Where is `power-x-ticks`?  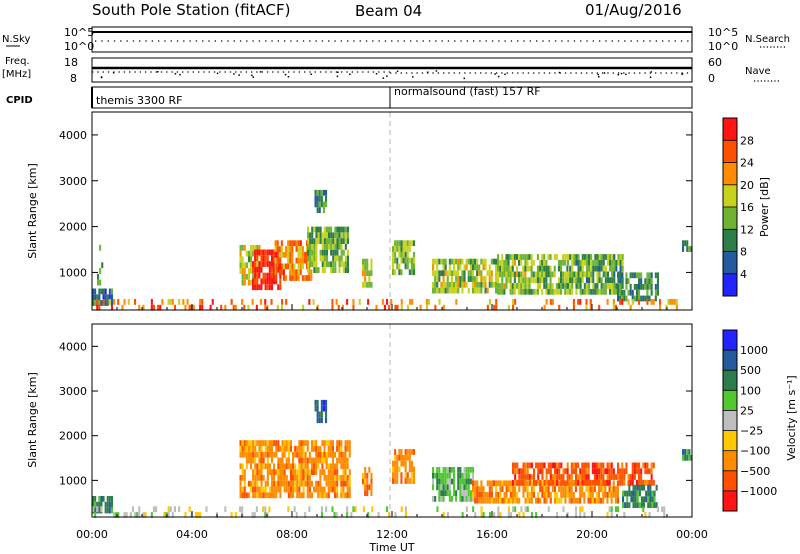
power-x-ticks is located at coordinates (392, 307).